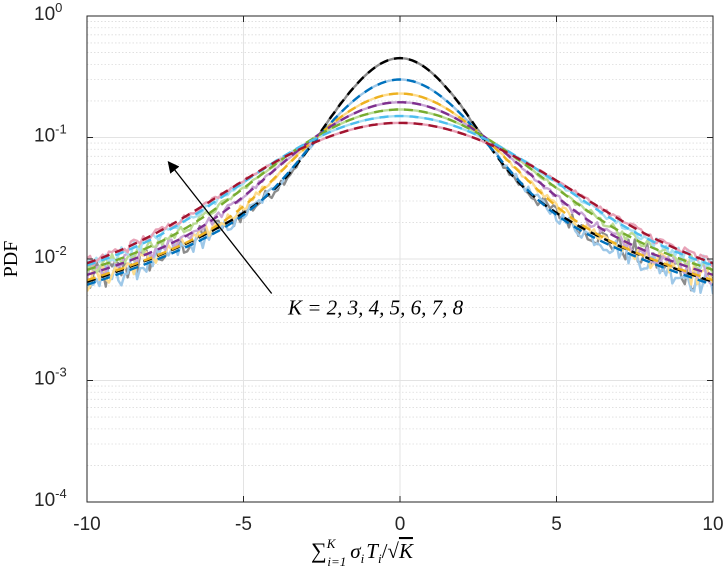 Image resolution: width=727 pixels, height=574 pixels. What do you see at coordinates (375, 308) in the screenshot?
I see `annotation-label: K = 2, 3, 4, 5, 6, 7, 8` at bounding box center [375, 308].